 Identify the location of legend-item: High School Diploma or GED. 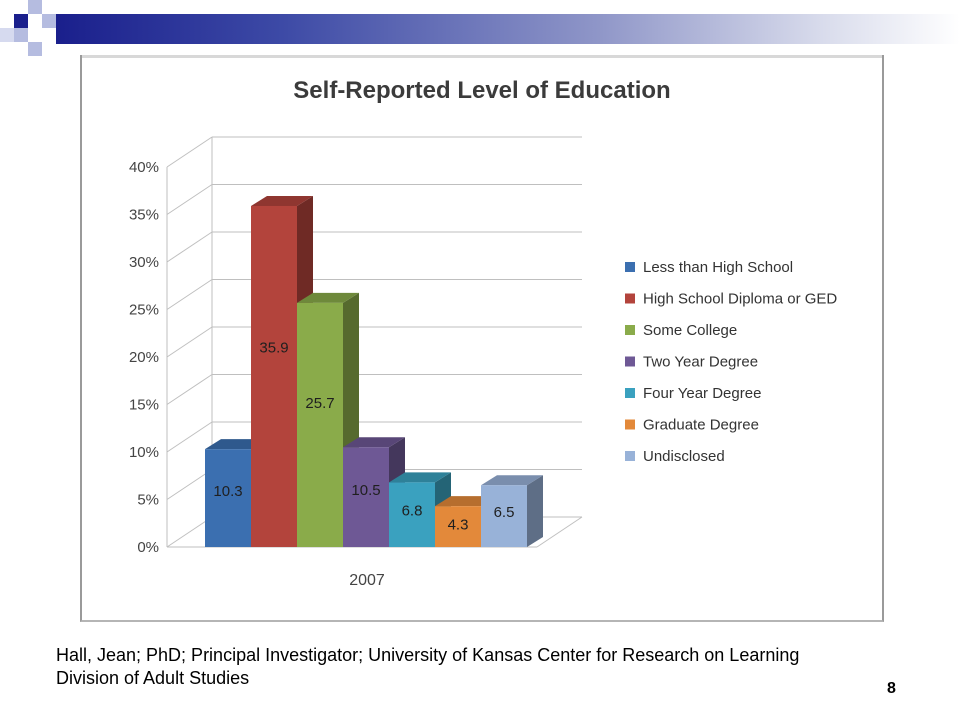
(731, 299).